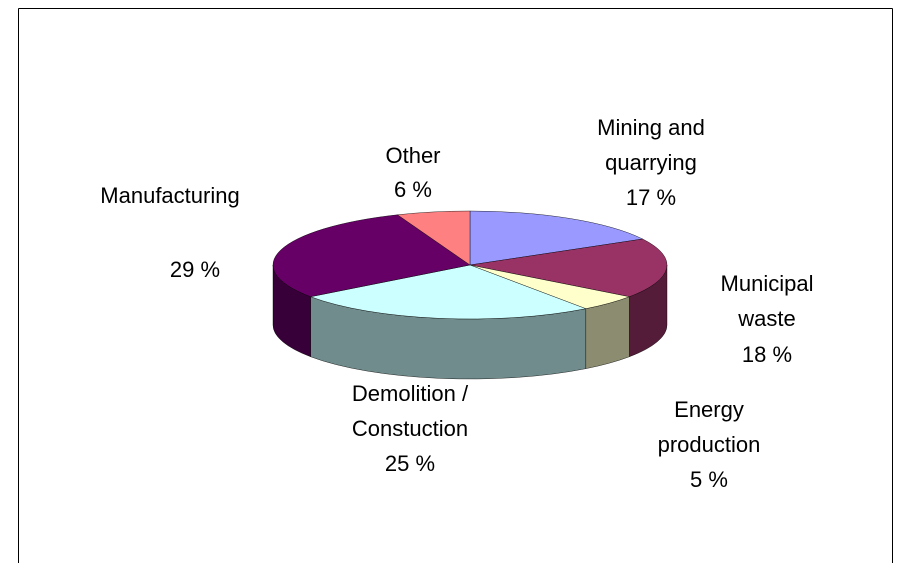  Describe the element at coordinates (413, 155) in the screenshot. I see `category-label: Other` at that location.